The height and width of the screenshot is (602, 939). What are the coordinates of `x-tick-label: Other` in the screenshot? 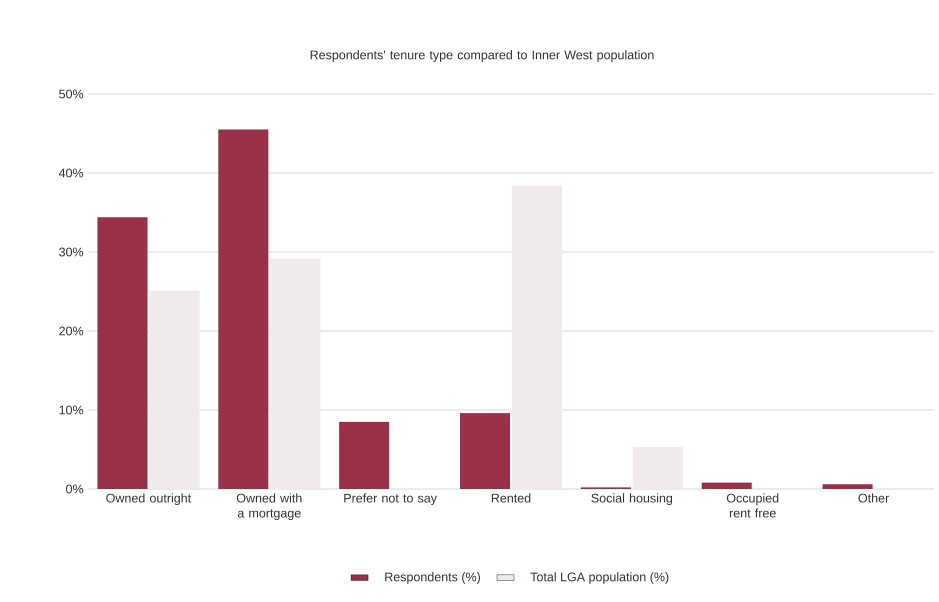 It's located at (873, 498).